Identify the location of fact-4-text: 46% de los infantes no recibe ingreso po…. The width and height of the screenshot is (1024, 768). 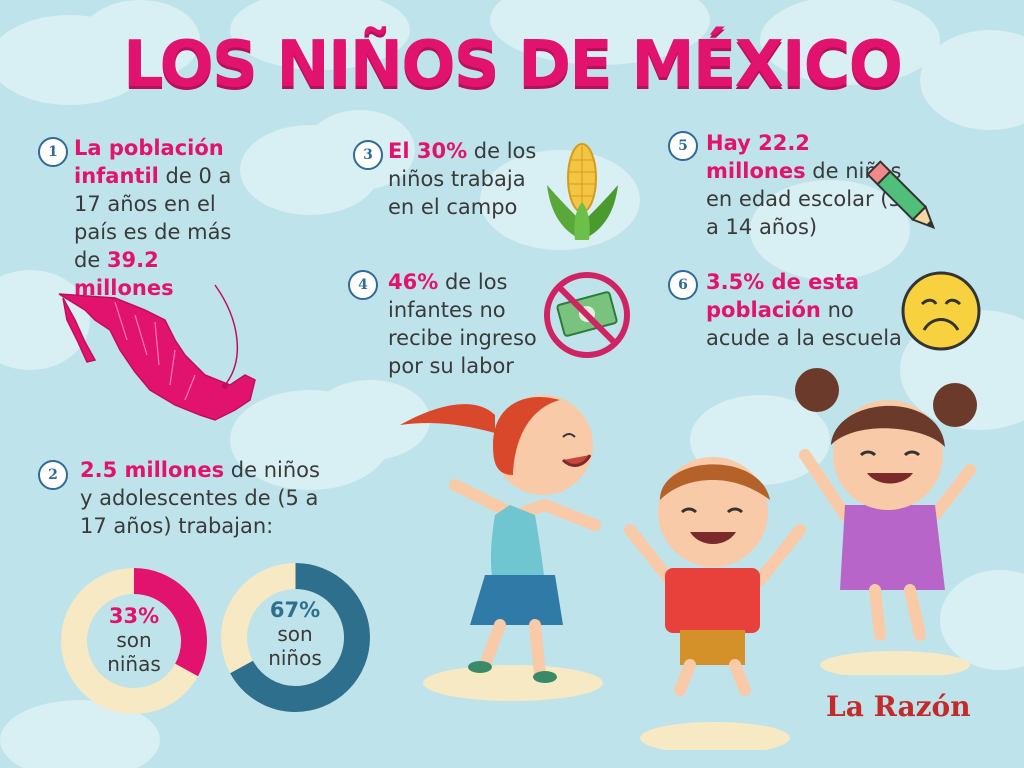
(468, 324).